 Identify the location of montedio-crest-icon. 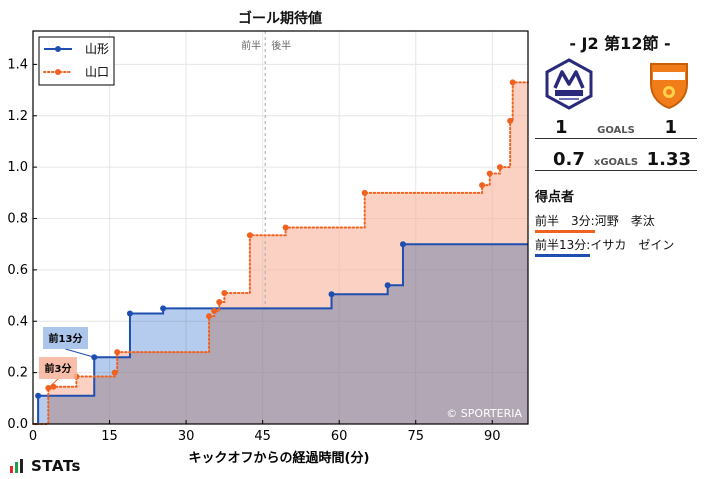
(569, 84).